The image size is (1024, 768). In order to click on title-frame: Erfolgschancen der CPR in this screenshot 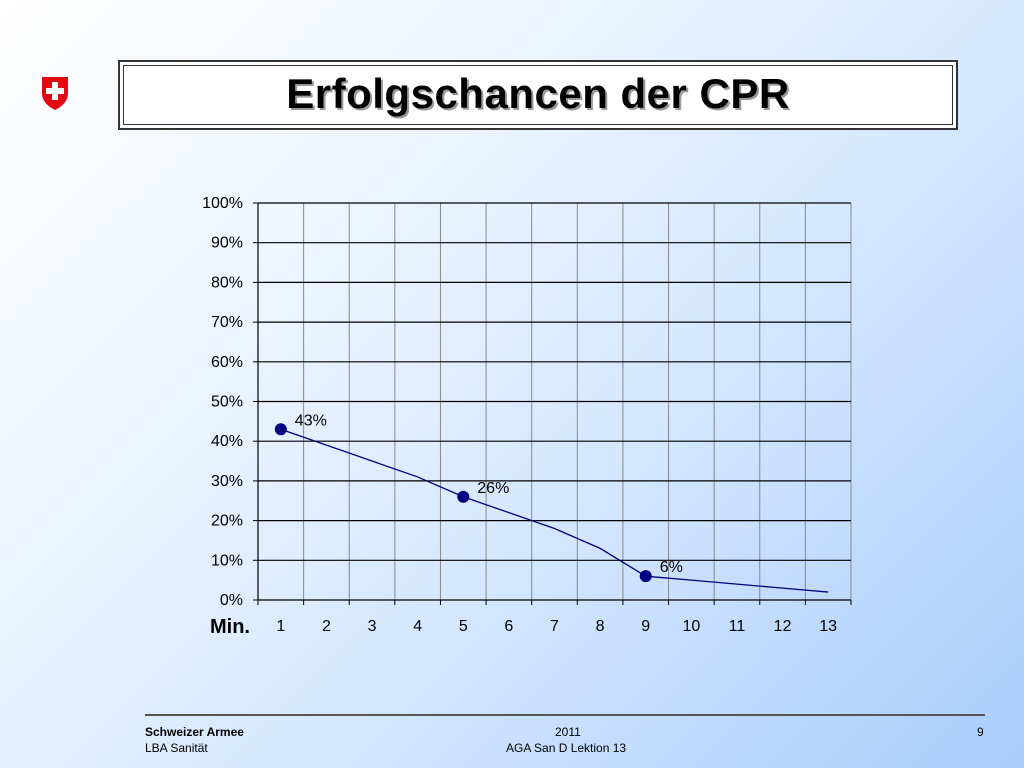, I will do `click(538, 95)`.